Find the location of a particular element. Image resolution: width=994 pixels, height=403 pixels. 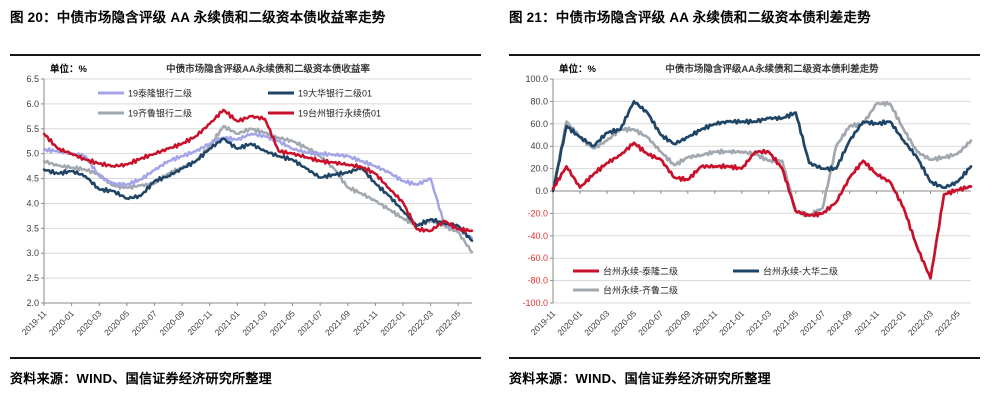

figure20-top-rule is located at coordinates (245, 55).